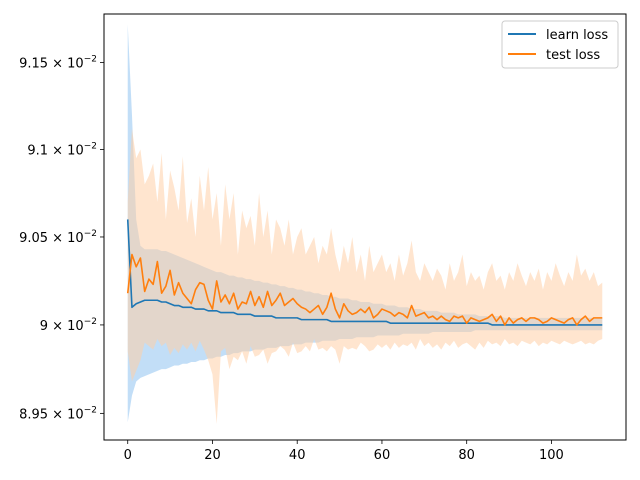  What do you see at coordinates (382, 455) in the screenshot?
I see `x-tick-label: 60` at bounding box center [382, 455].